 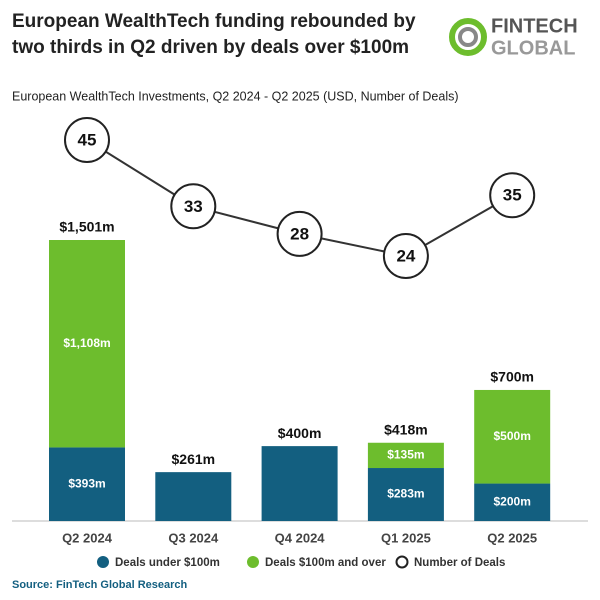 I want to click on total-label: $700m, so click(x=512, y=377).